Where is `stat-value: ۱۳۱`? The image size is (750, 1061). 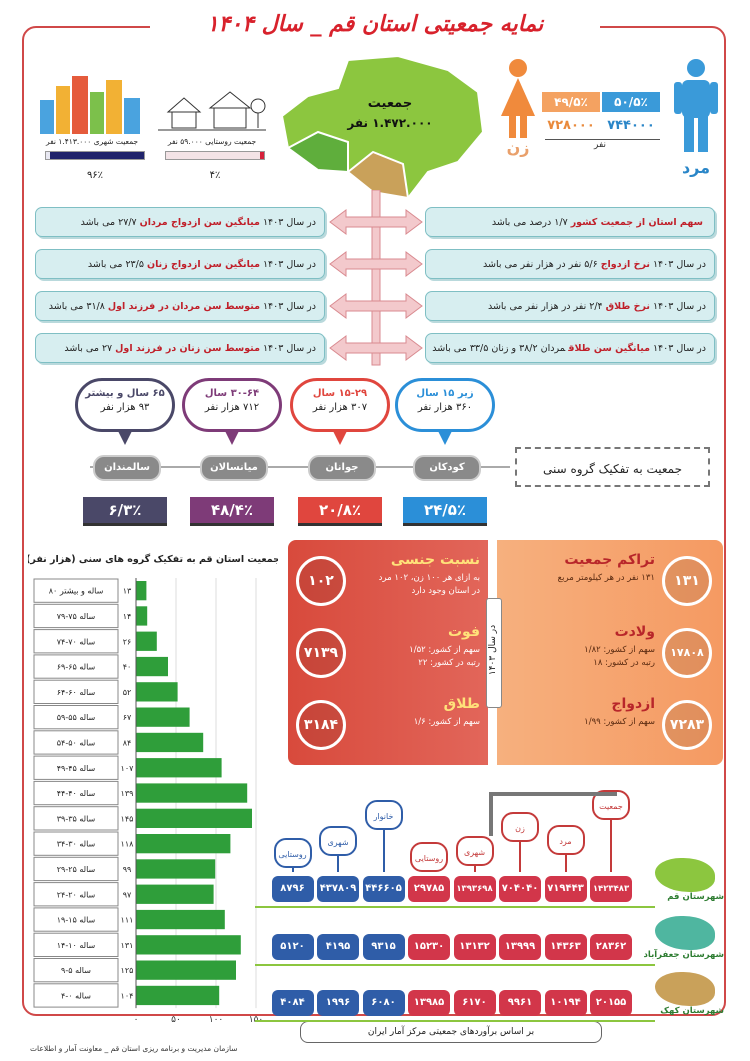
stat-value: ۱۳۱ is located at coordinates (687, 581).